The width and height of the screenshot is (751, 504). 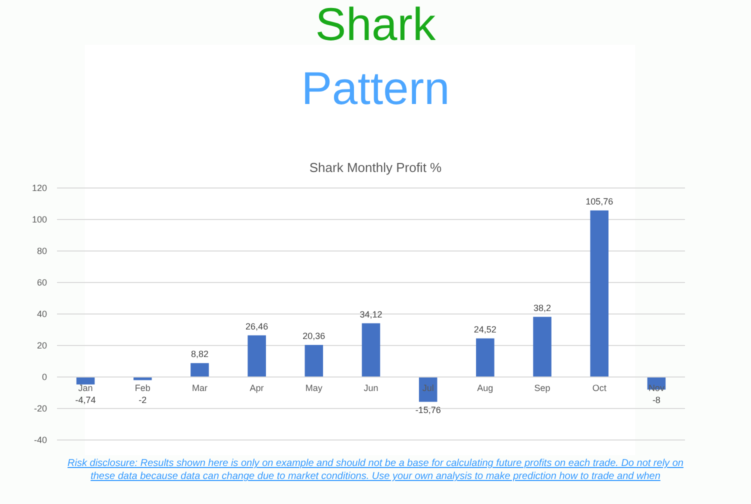 I want to click on y-tick-label: 20, so click(x=41, y=345).